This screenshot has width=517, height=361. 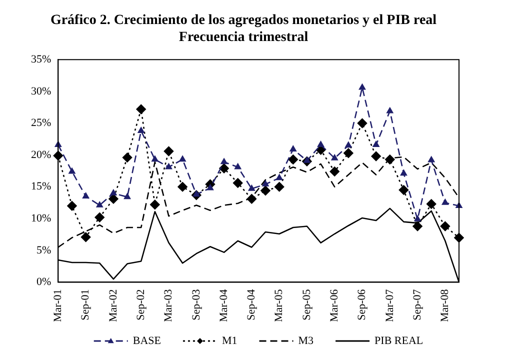 I want to click on y-tick-label: 30%, so click(x=41, y=91).